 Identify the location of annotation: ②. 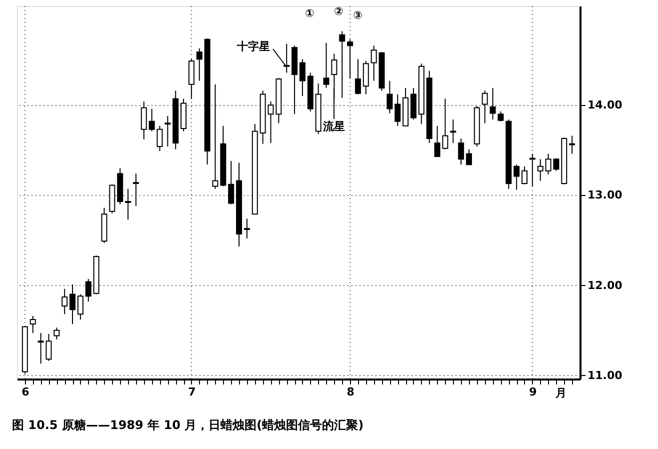
(339, 11).